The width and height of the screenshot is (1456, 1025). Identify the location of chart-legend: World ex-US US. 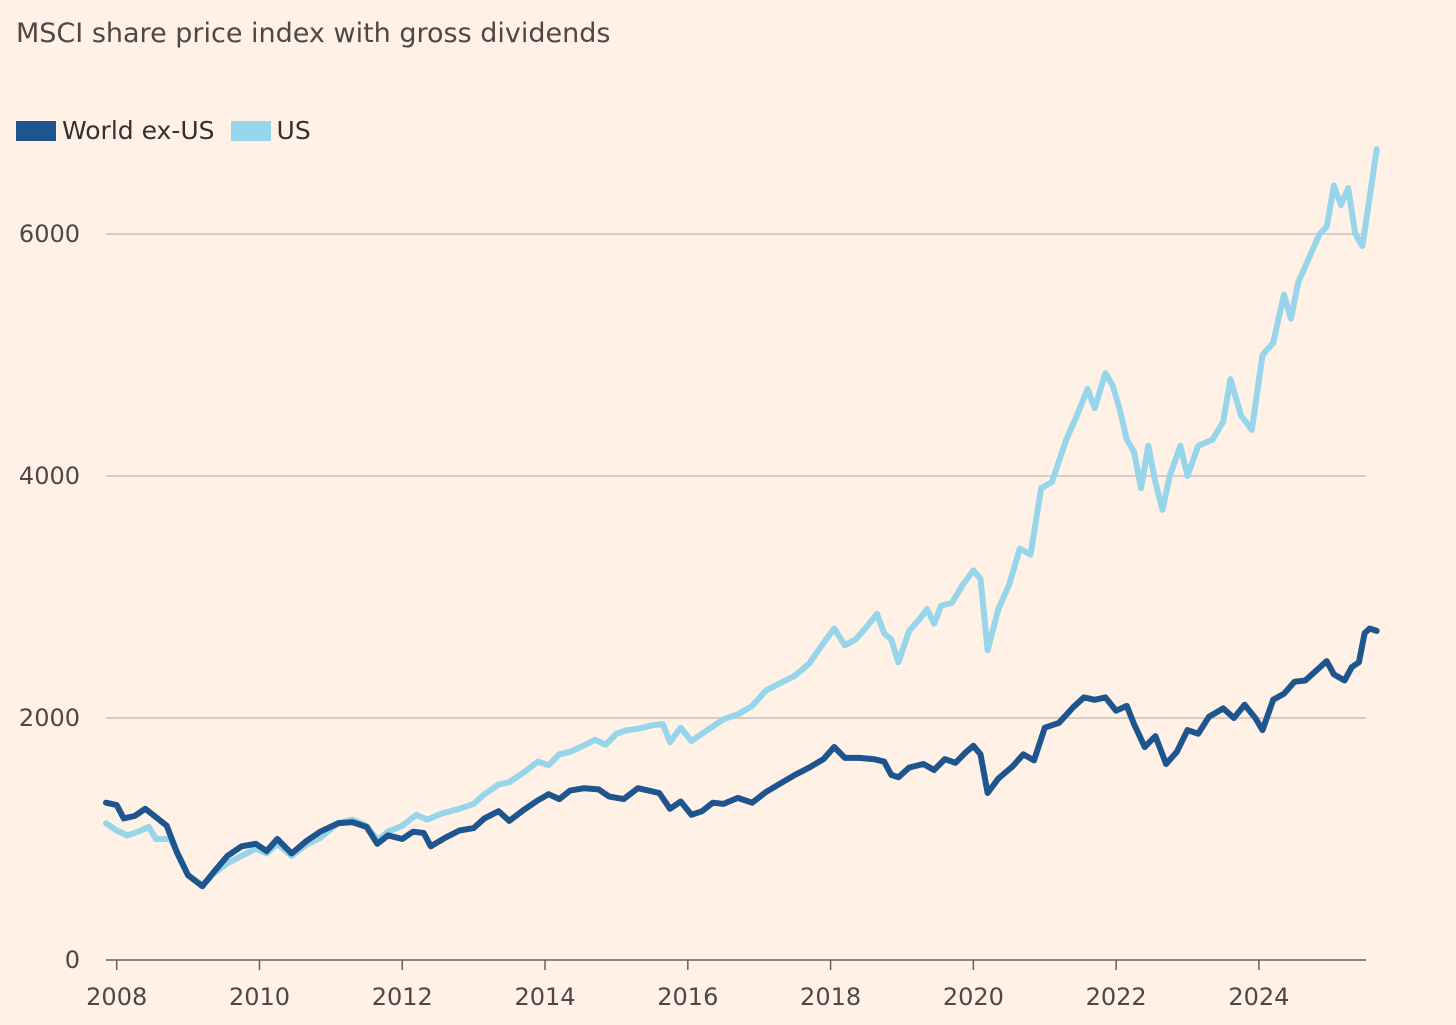
(171, 130).